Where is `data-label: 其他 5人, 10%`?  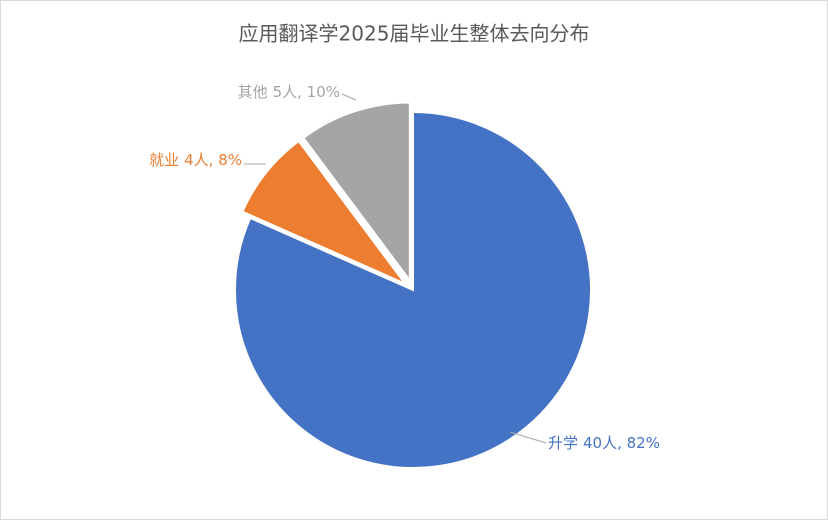 data-label: 其他 5人, 10% is located at coordinates (289, 92).